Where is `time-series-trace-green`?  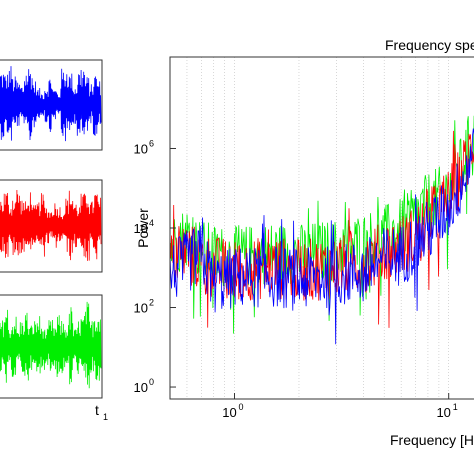
time-series-trace-green is located at coordinates (51, 345).